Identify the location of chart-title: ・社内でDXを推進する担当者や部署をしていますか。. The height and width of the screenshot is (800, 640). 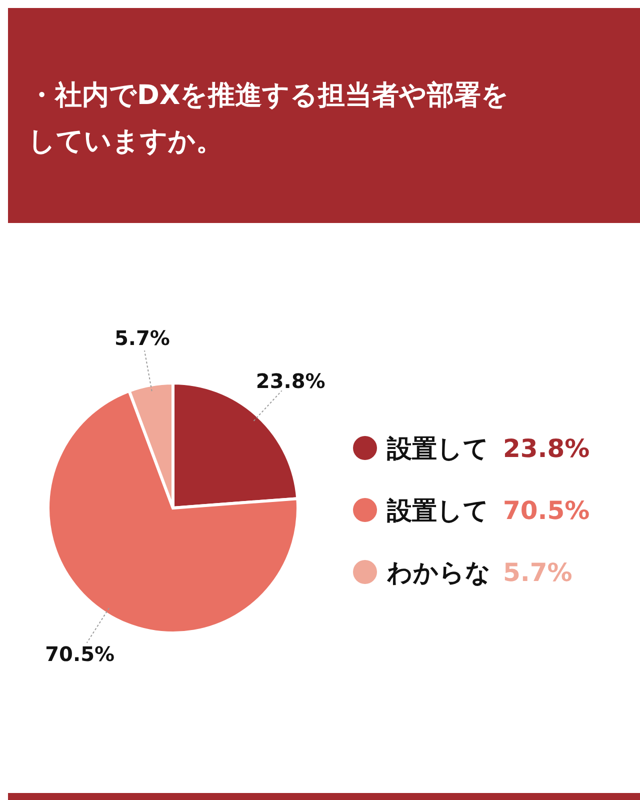
(269, 118).